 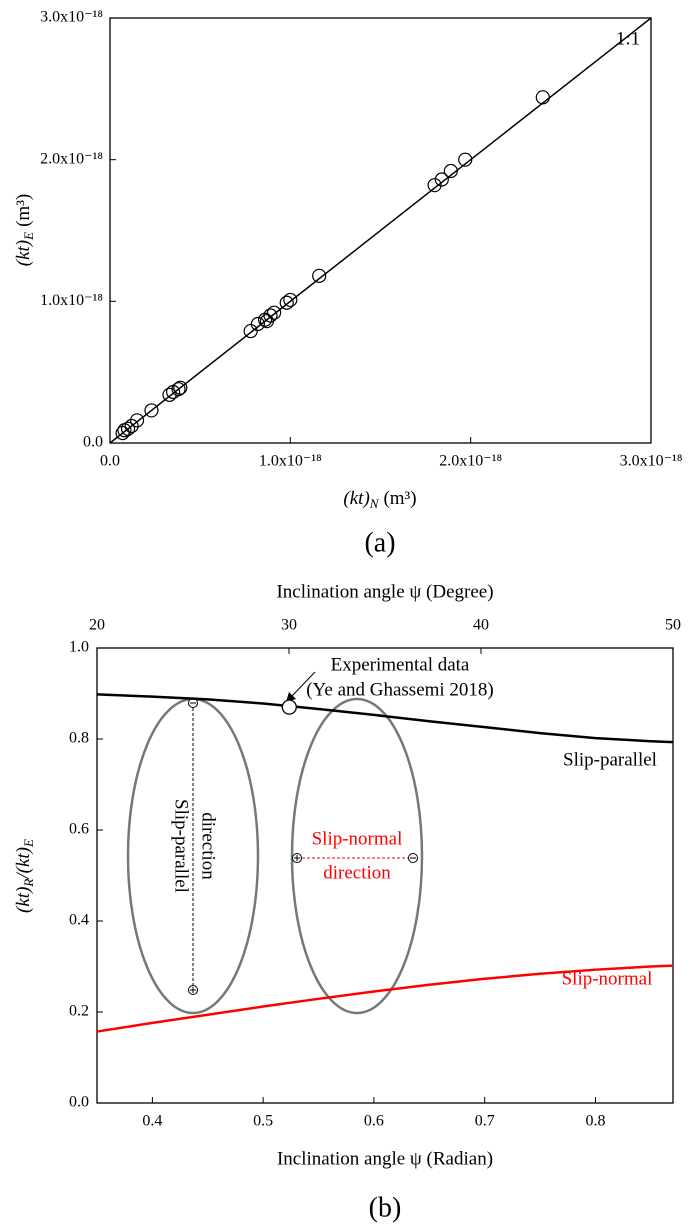 What do you see at coordinates (628, 38) in the screenshot?
I see `ref-line-label: 1:1` at bounding box center [628, 38].